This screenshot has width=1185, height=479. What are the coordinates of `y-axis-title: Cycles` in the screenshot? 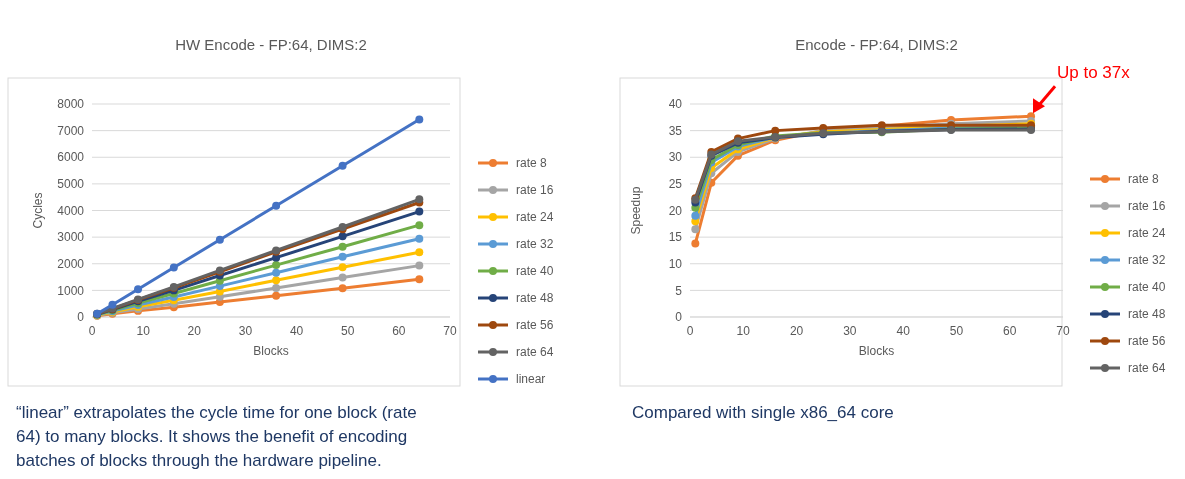 It's located at (38, 210).